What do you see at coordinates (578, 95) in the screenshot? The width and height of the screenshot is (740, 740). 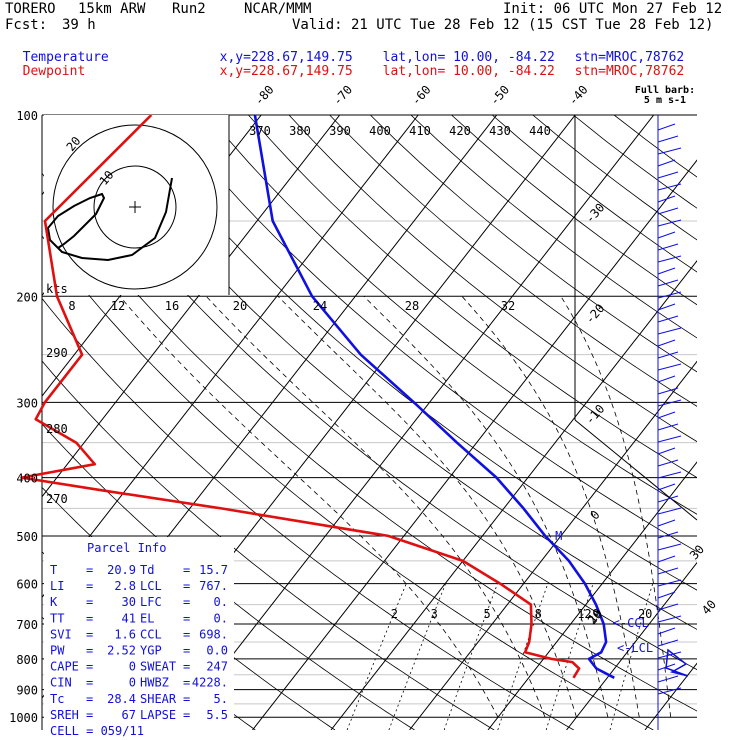 I see `temp-label--40: -40` at bounding box center [578, 95].